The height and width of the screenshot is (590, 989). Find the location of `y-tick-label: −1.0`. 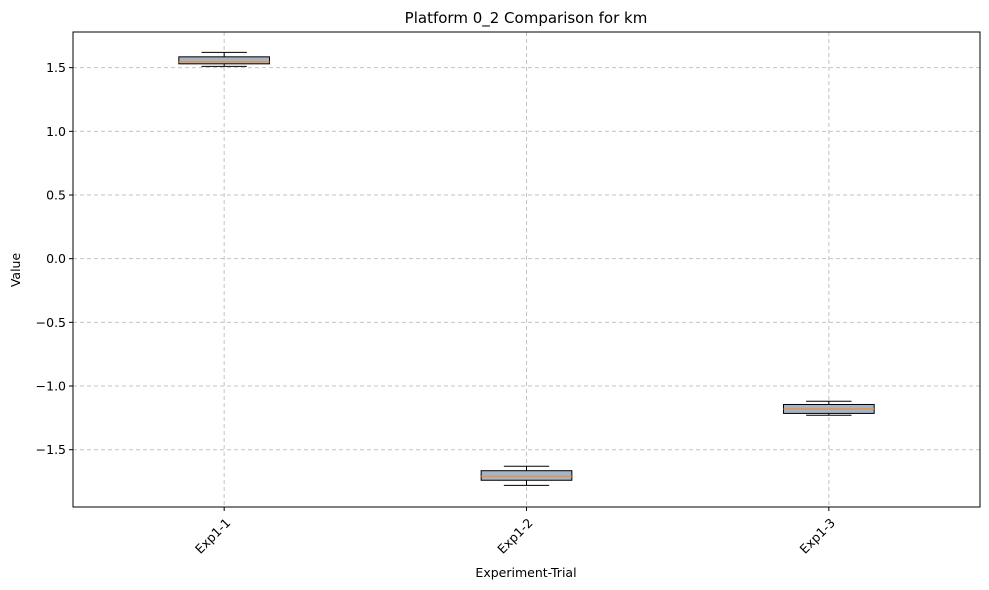

y-tick-label: −1.0 is located at coordinates (51, 386).